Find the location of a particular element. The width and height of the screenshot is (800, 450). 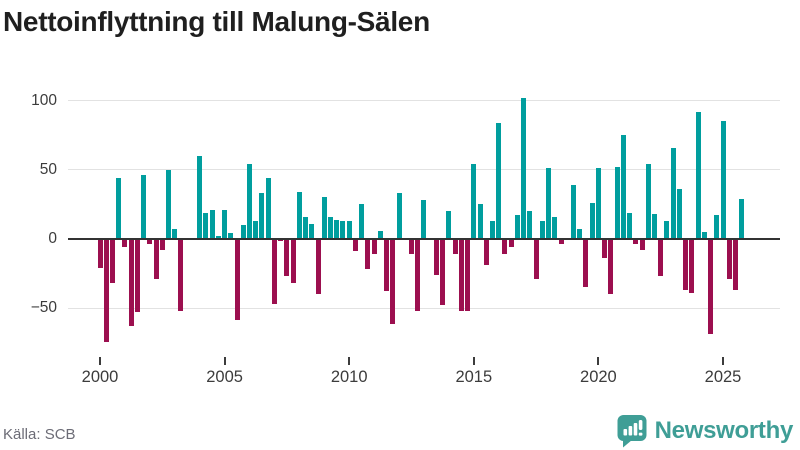

newsworthy-logo: Newsworthy is located at coordinates (705, 431).